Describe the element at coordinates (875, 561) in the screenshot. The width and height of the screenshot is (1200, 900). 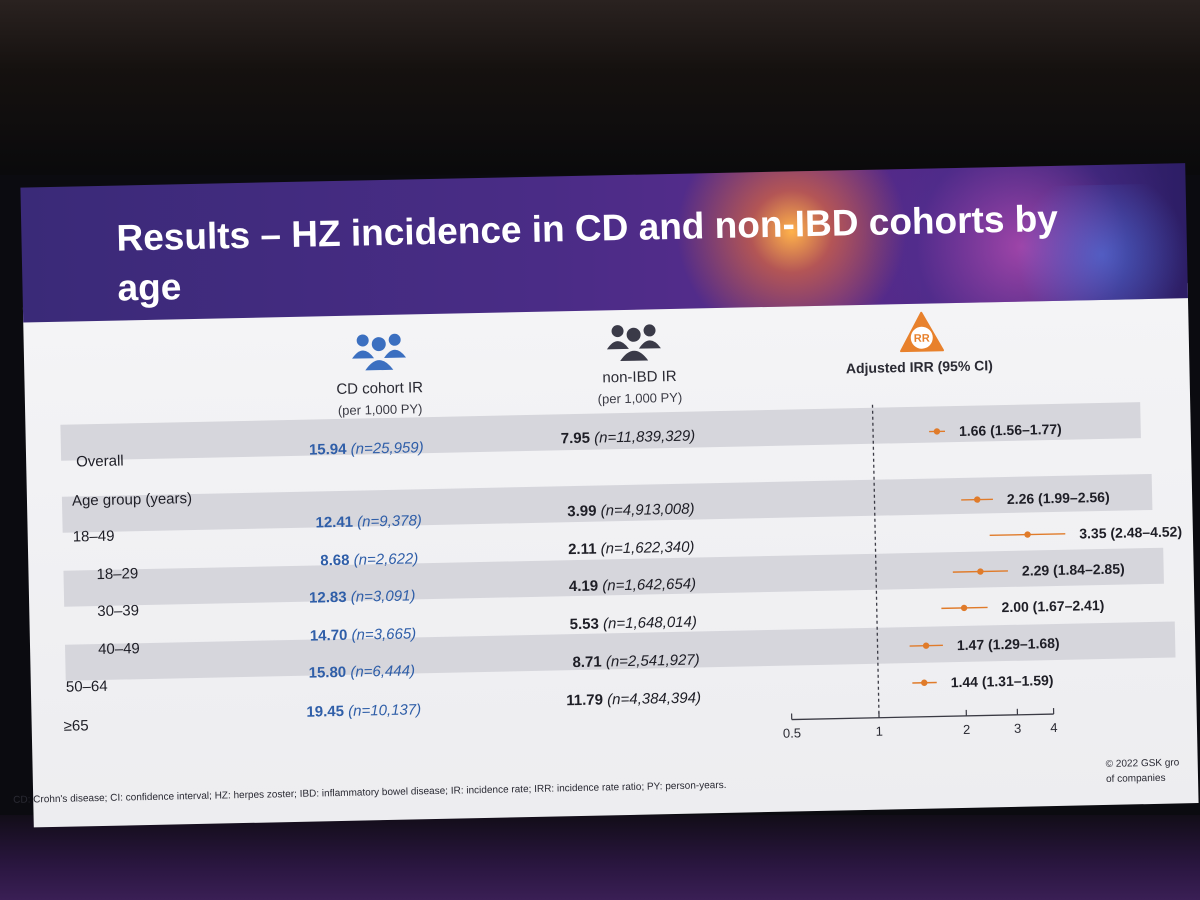
I see `reference-line` at that location.